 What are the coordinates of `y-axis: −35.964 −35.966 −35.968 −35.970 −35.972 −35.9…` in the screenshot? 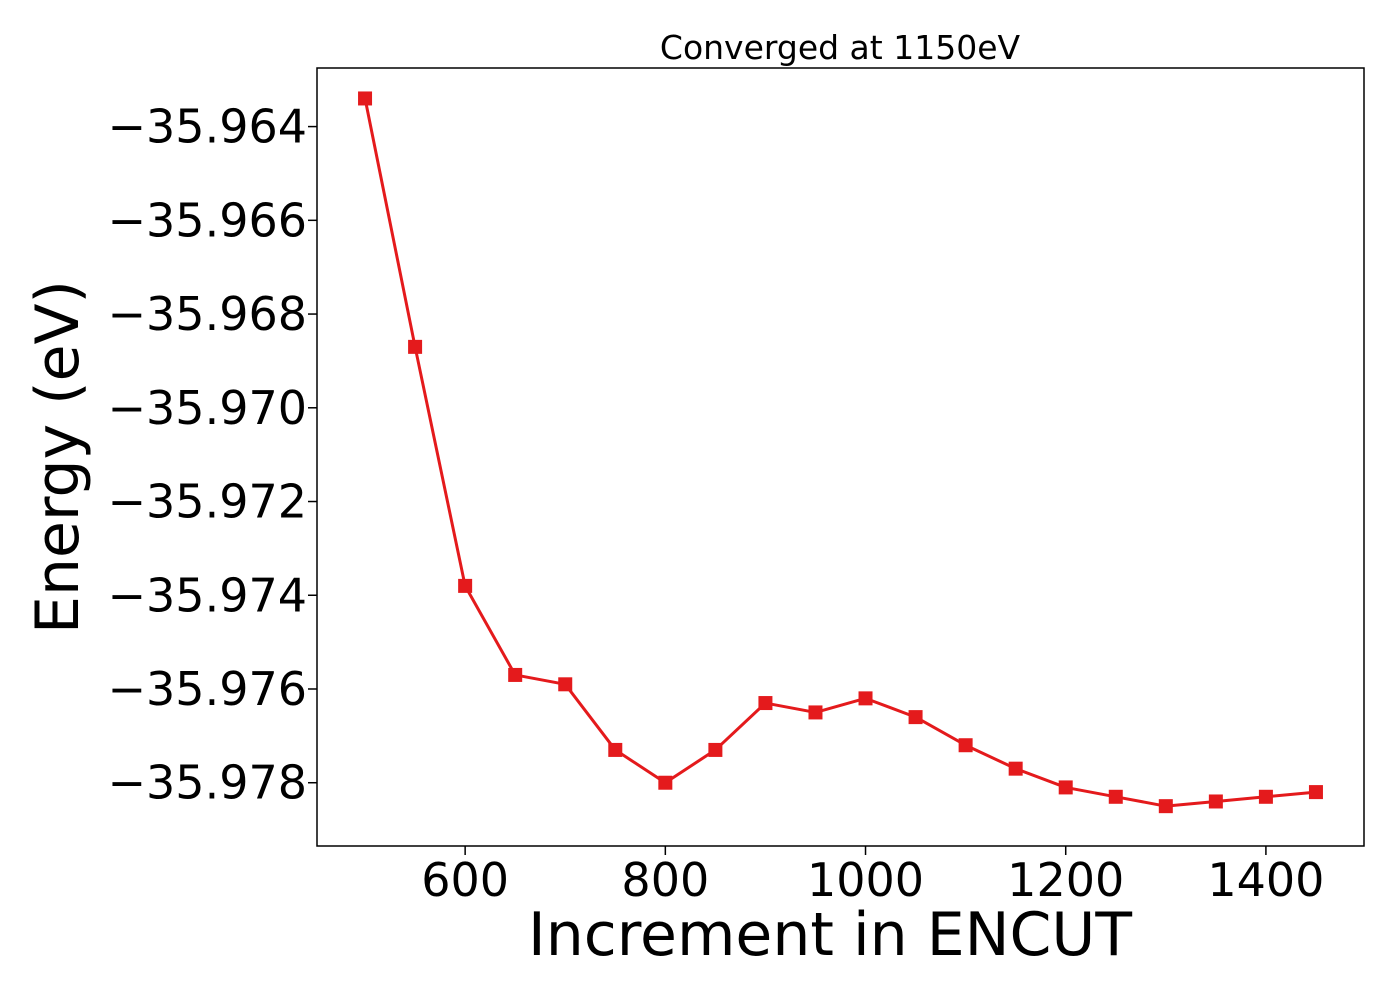 It's located at (212, 455).